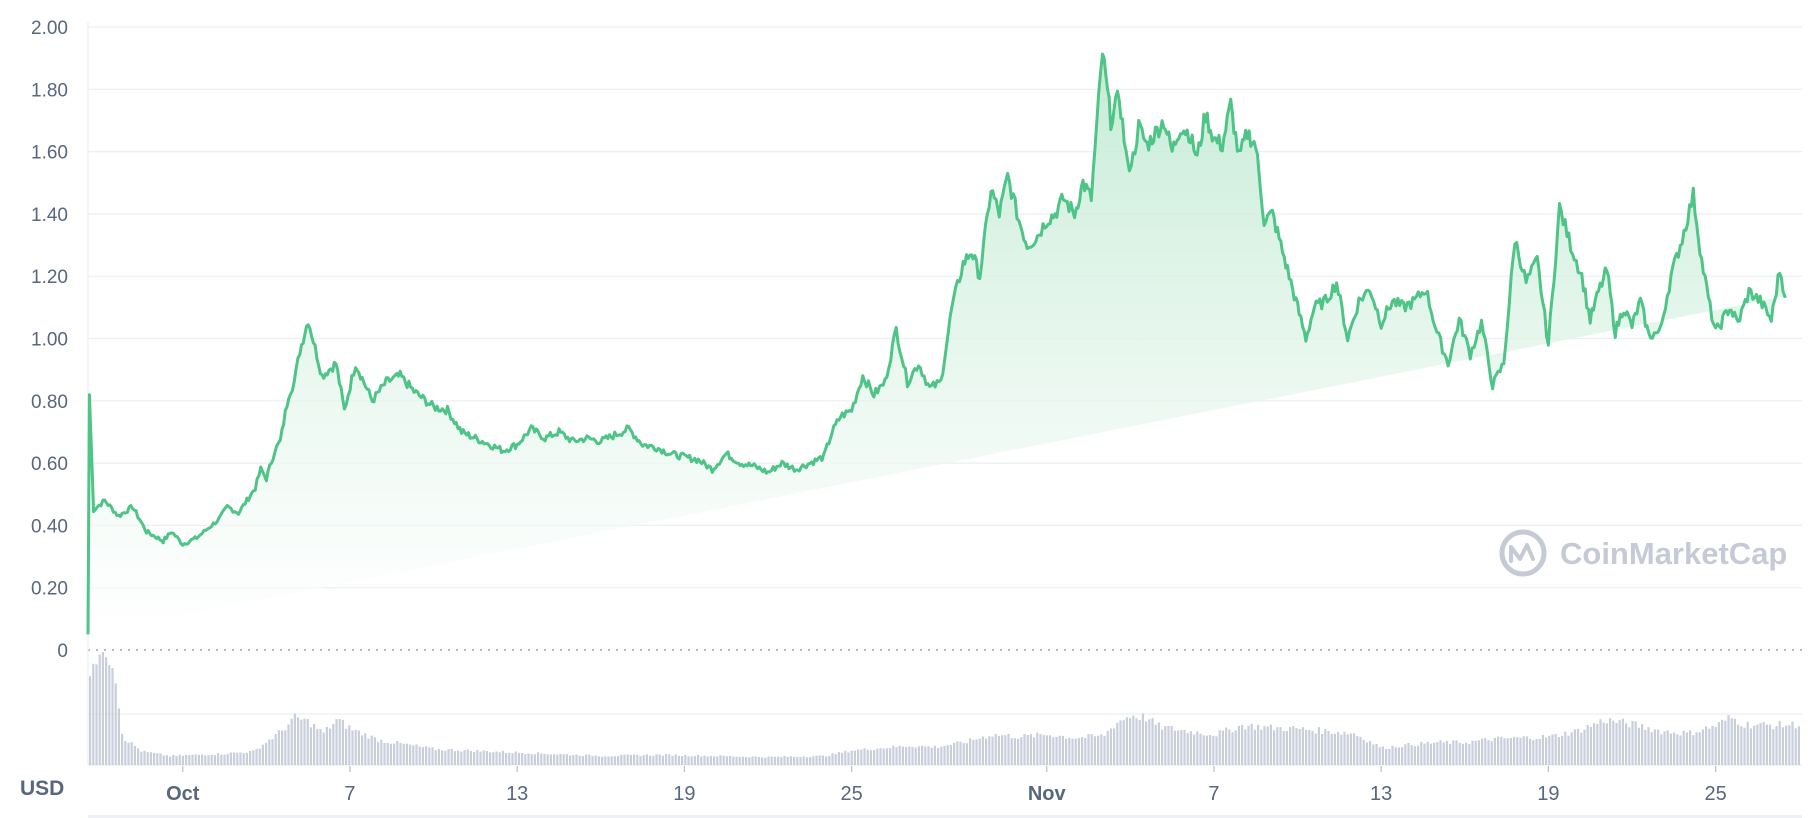  Describe the element at coordinates (62, 651) in the screenshot. I see `y-tick-label: 0` at that location.